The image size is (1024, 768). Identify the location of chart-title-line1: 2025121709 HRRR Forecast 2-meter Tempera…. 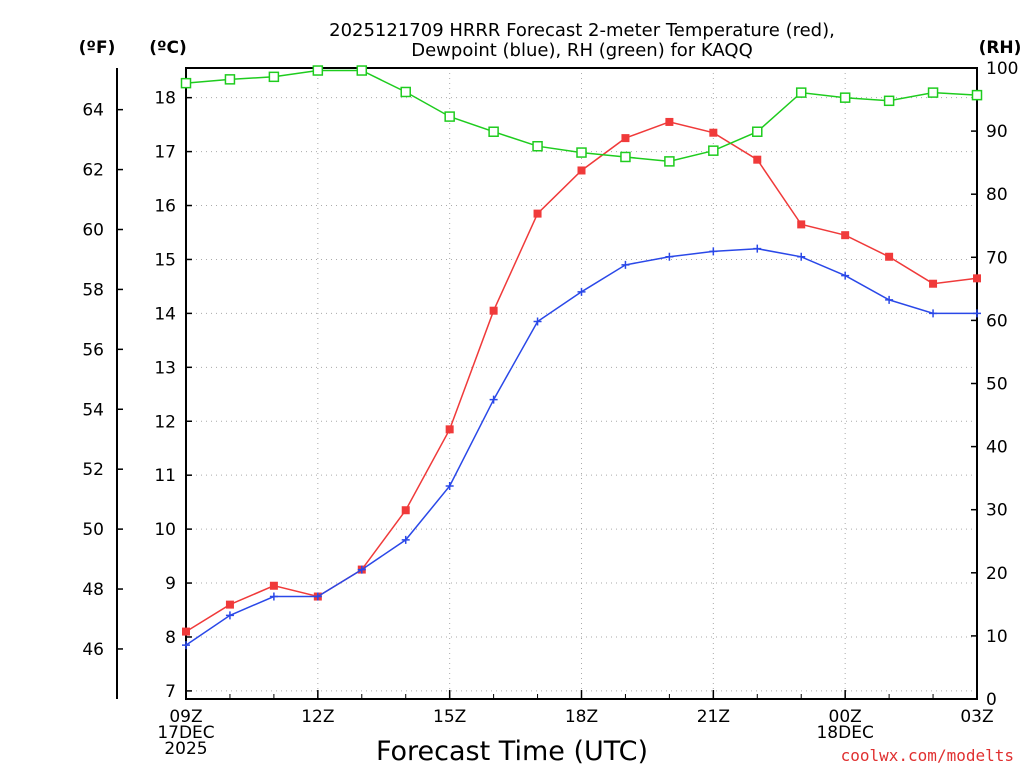
(582, 30).